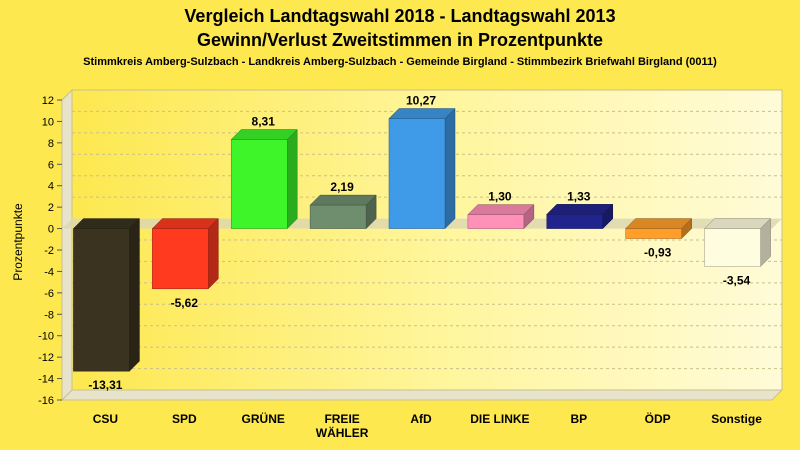 This screenshot has height=450, width=800. I want to click on x-tick-label: GRÜNE, so click(263, 418).